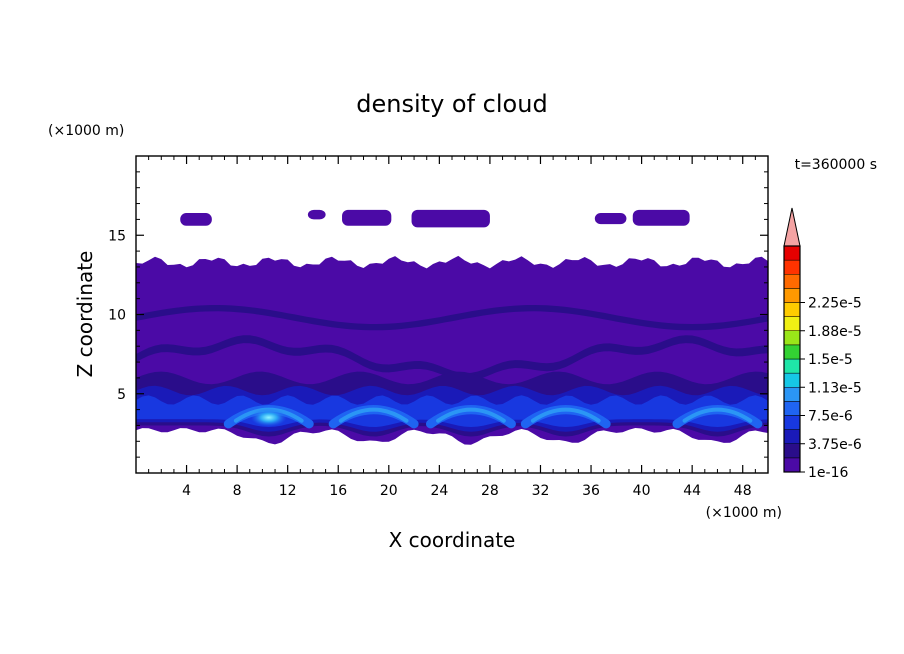  I want to click on x-tick-label: 4, so click(186, 491).